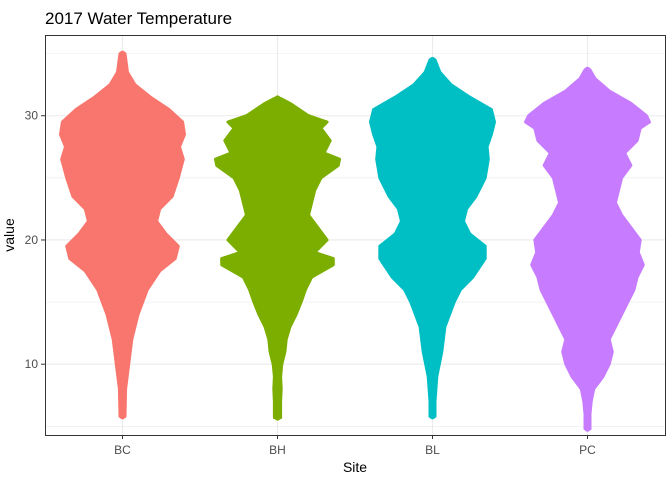 This screenshot has width=672, height=480. What do you see at coordinates (432, 238) in the screenshot?
I see `violin-bl` at bounding box center [432, 238].